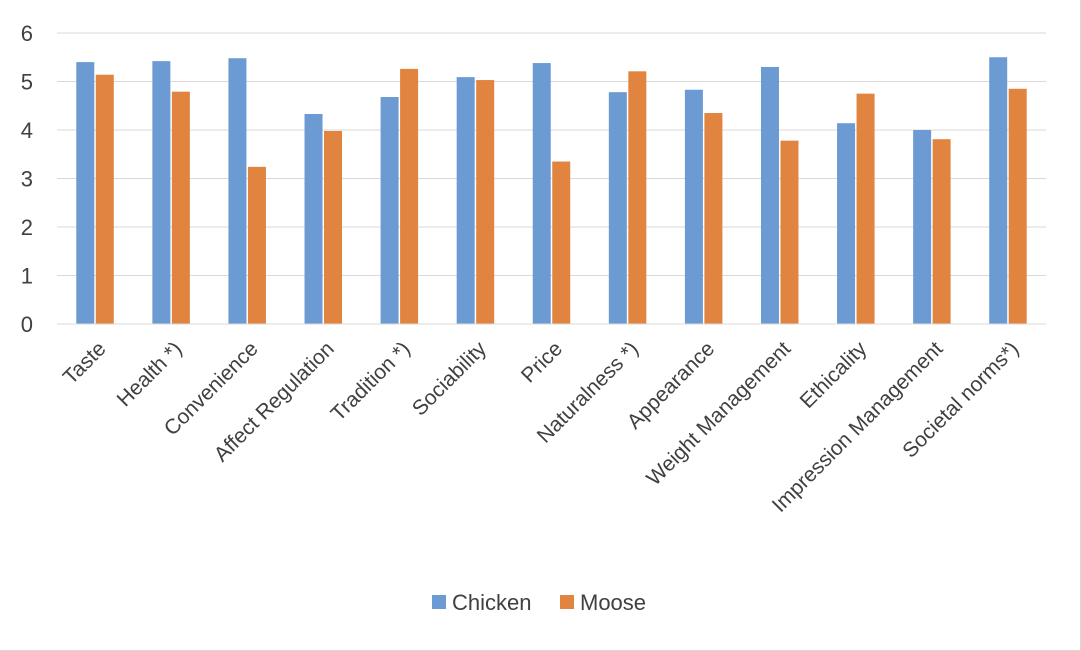  I want to click on legend-swatch-moose, so click(567, 602).